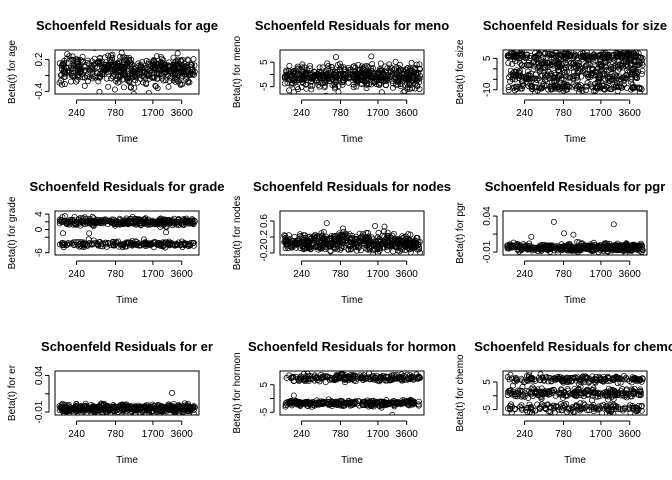 The height and width of the screenshot is (480, 672). Describe the element at coordinates (578, 109) in the screenshot. I see `x-axis: 240 780 1700 3600` at that location.